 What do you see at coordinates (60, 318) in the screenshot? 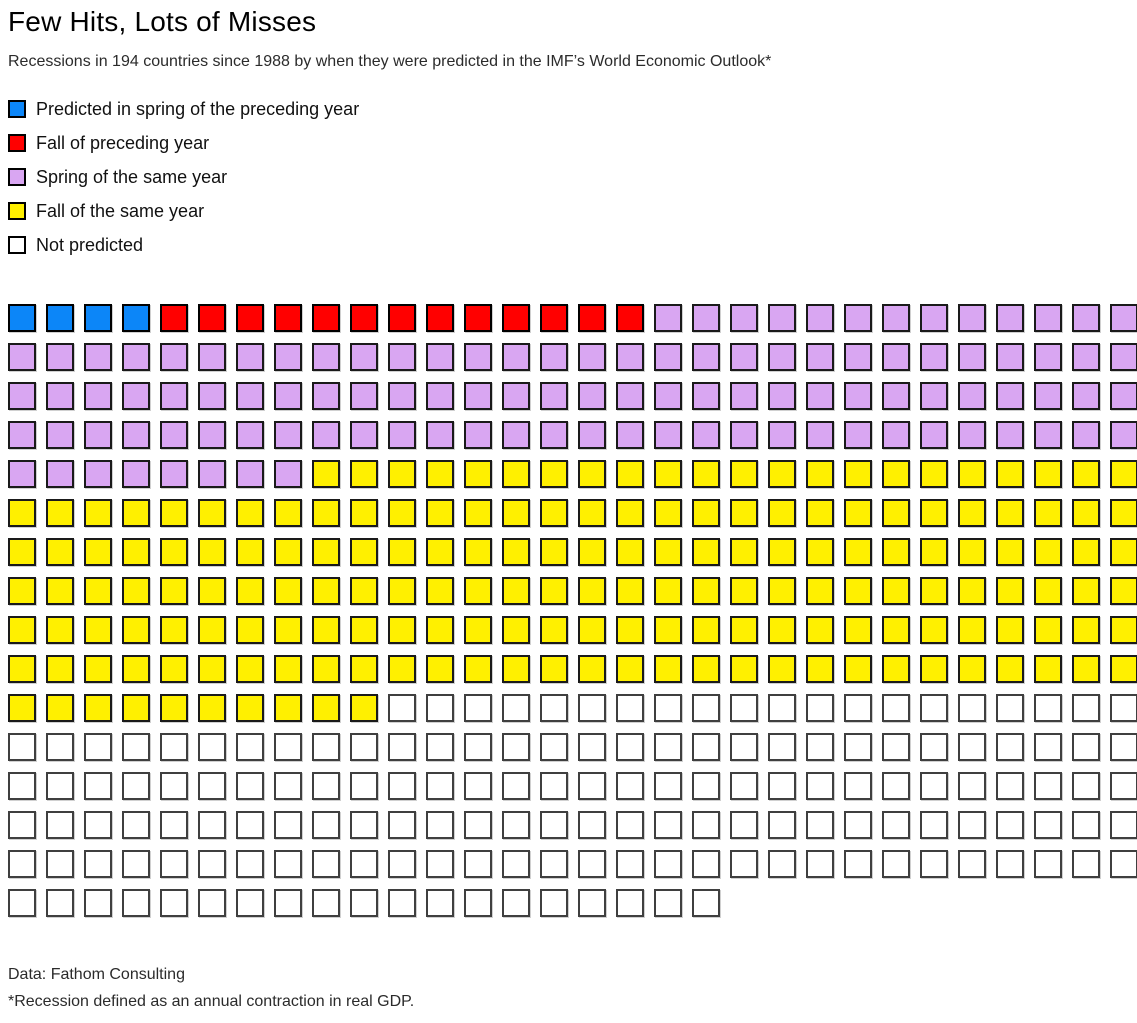
I see `waffle-cell-spring_preceding_year` at bounding box center [60, 318].